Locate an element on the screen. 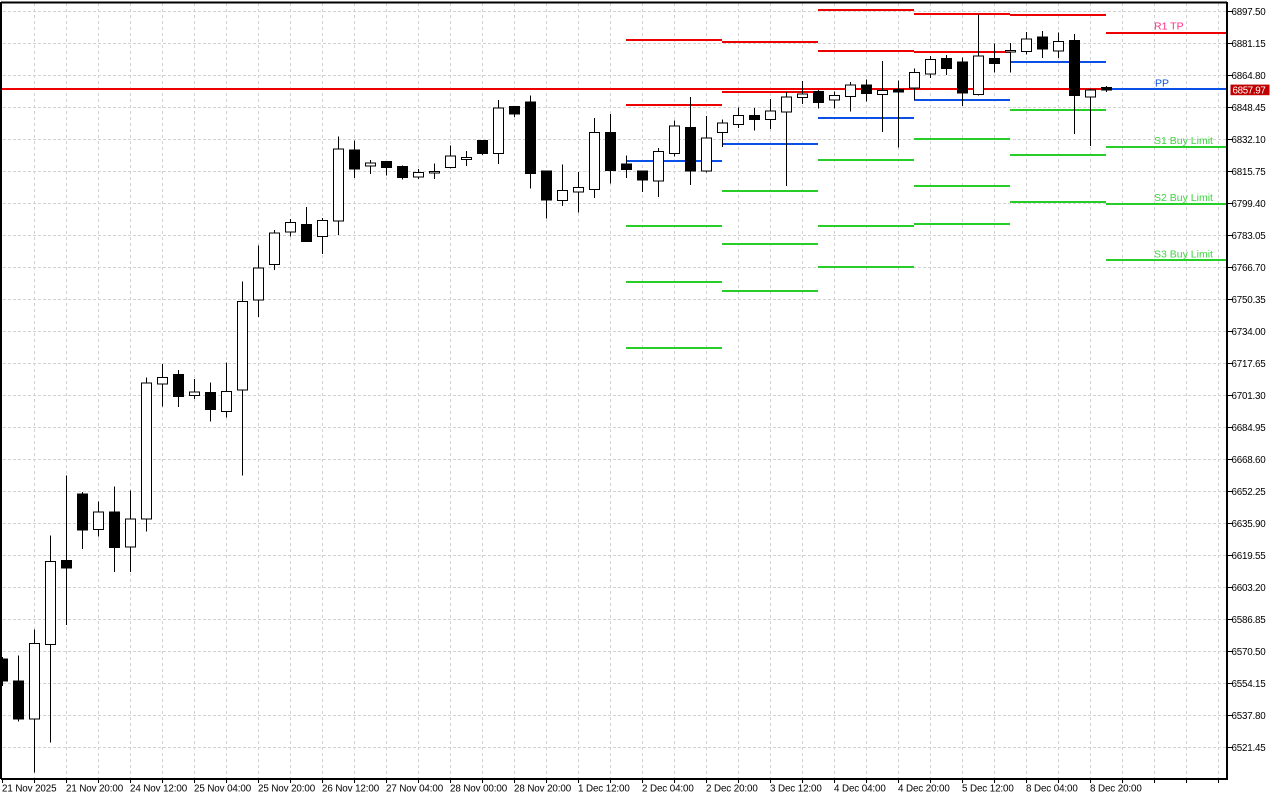 This screenshot has height=800, width=1280. svg-text: 6848.45 is located at coordinates (1249, 108).